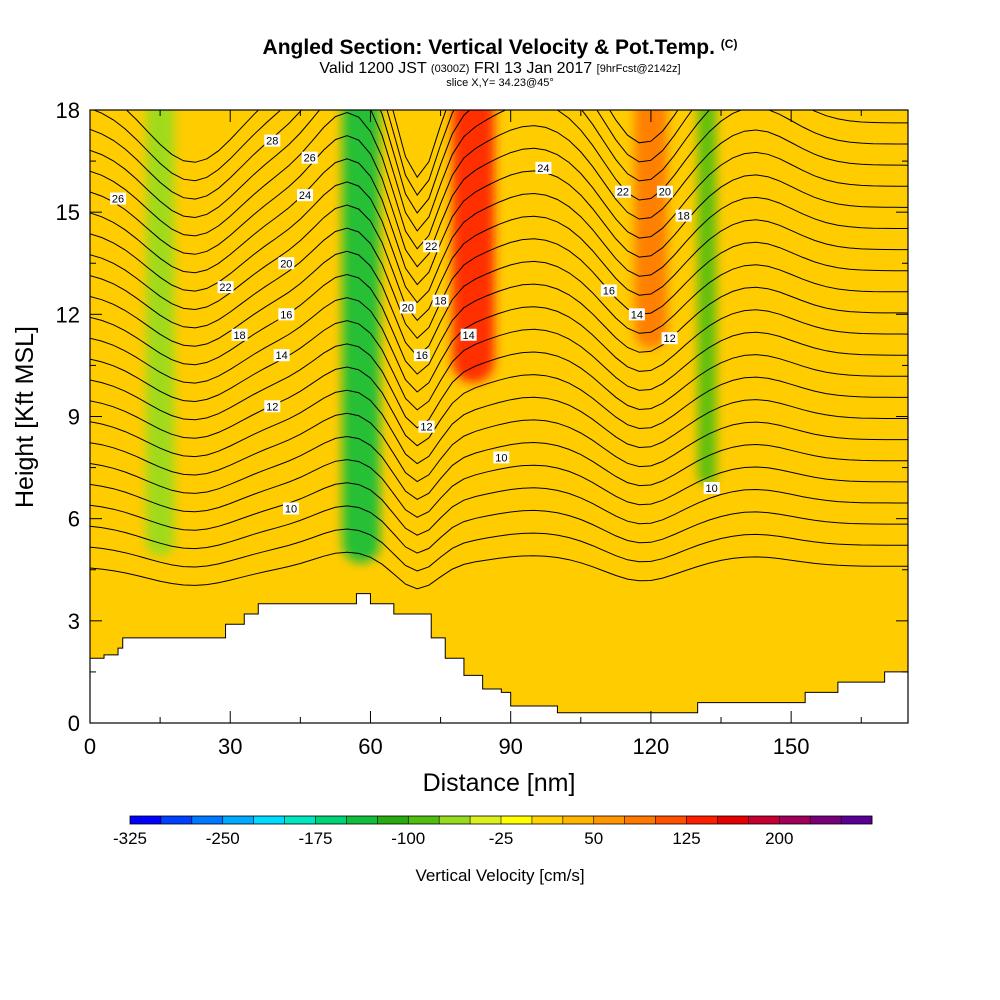  What do you see at coordinates (74, 621) in the screenshot?
I see `y-tick-label: 3` at bounding box center [74, 621].